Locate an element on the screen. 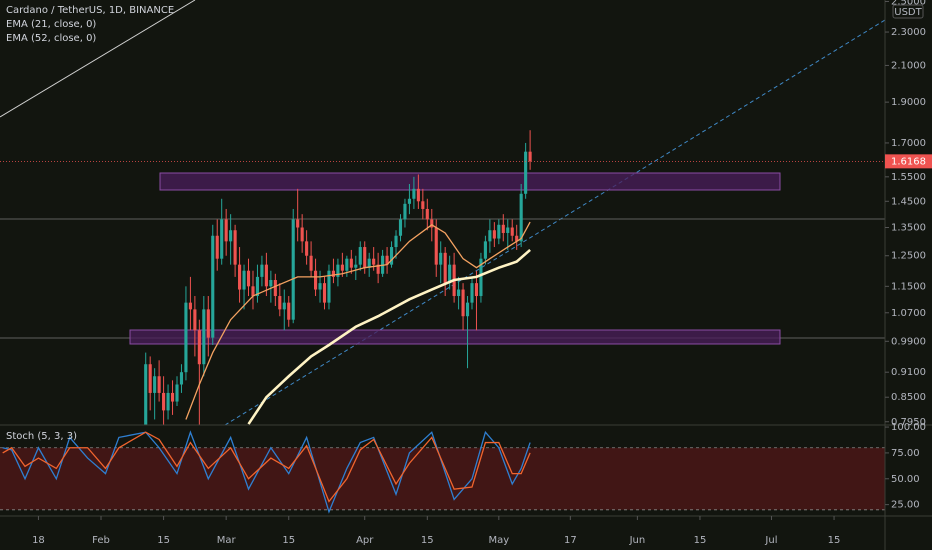 The height and width of the screenshot is (550, 932). x-tick-label: Jul is located at coordinates (770, 540).